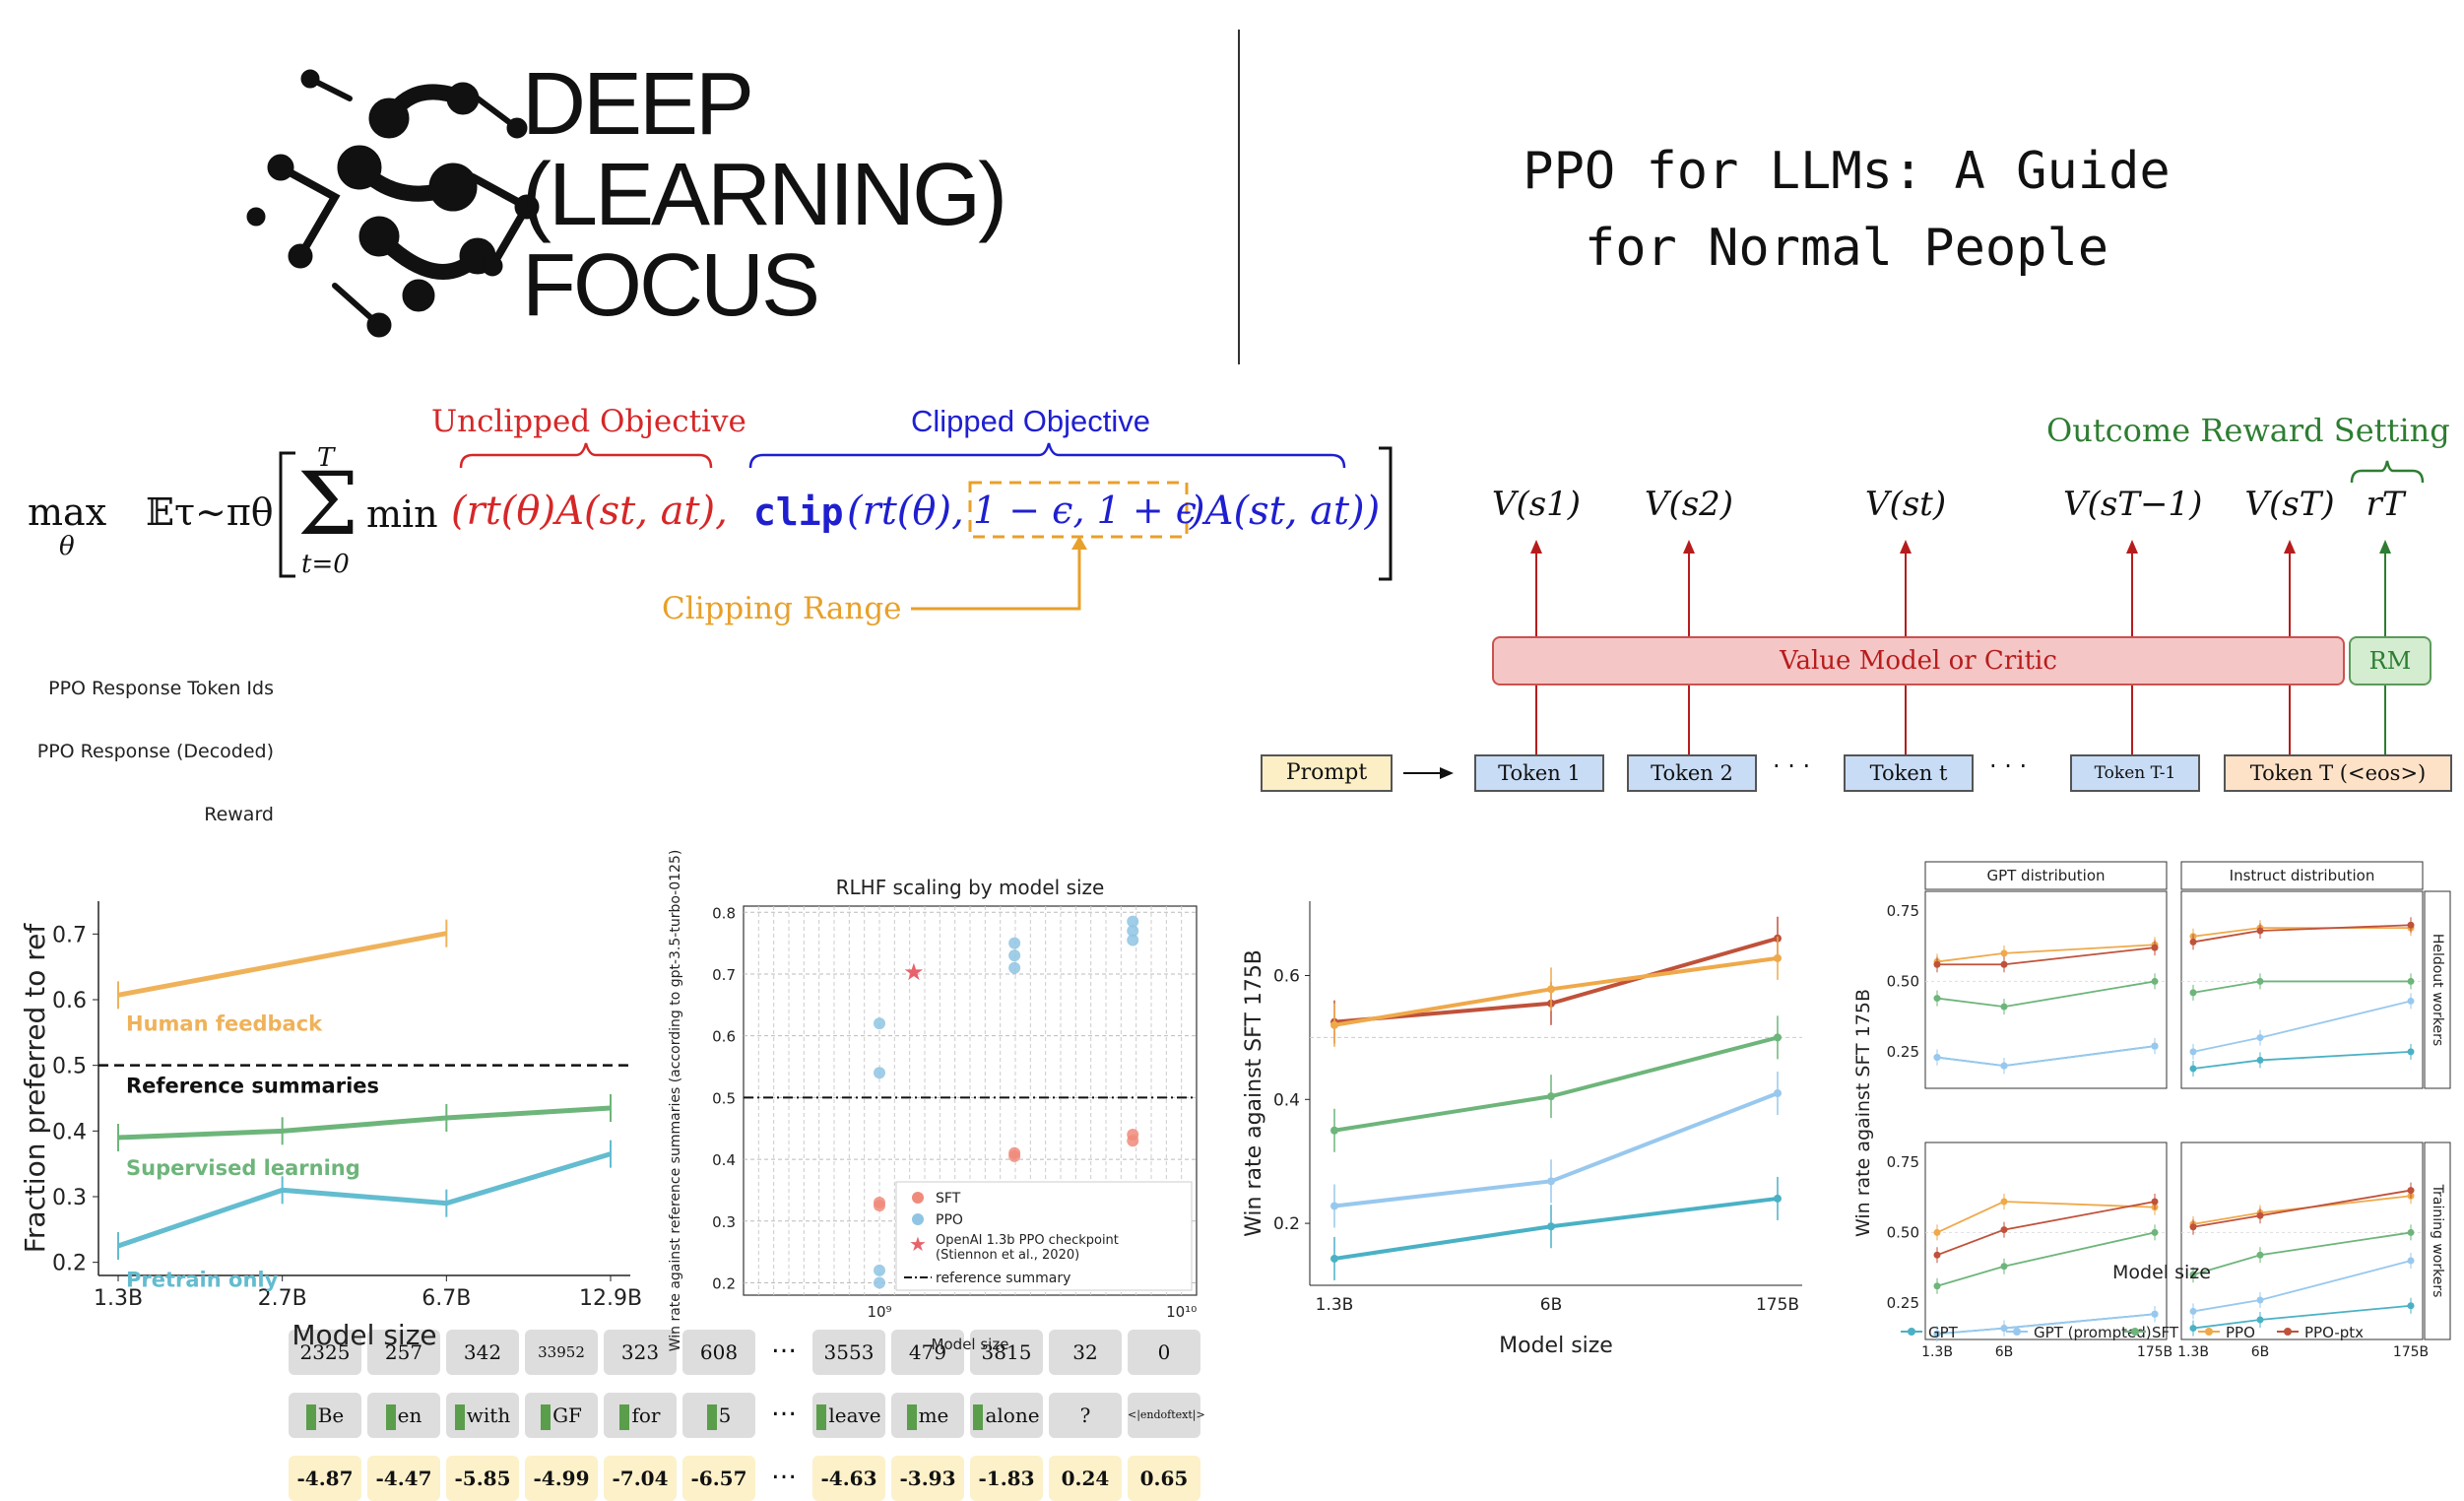  I want to click on y-tick-label: 0.25, so click(1903, 1052).